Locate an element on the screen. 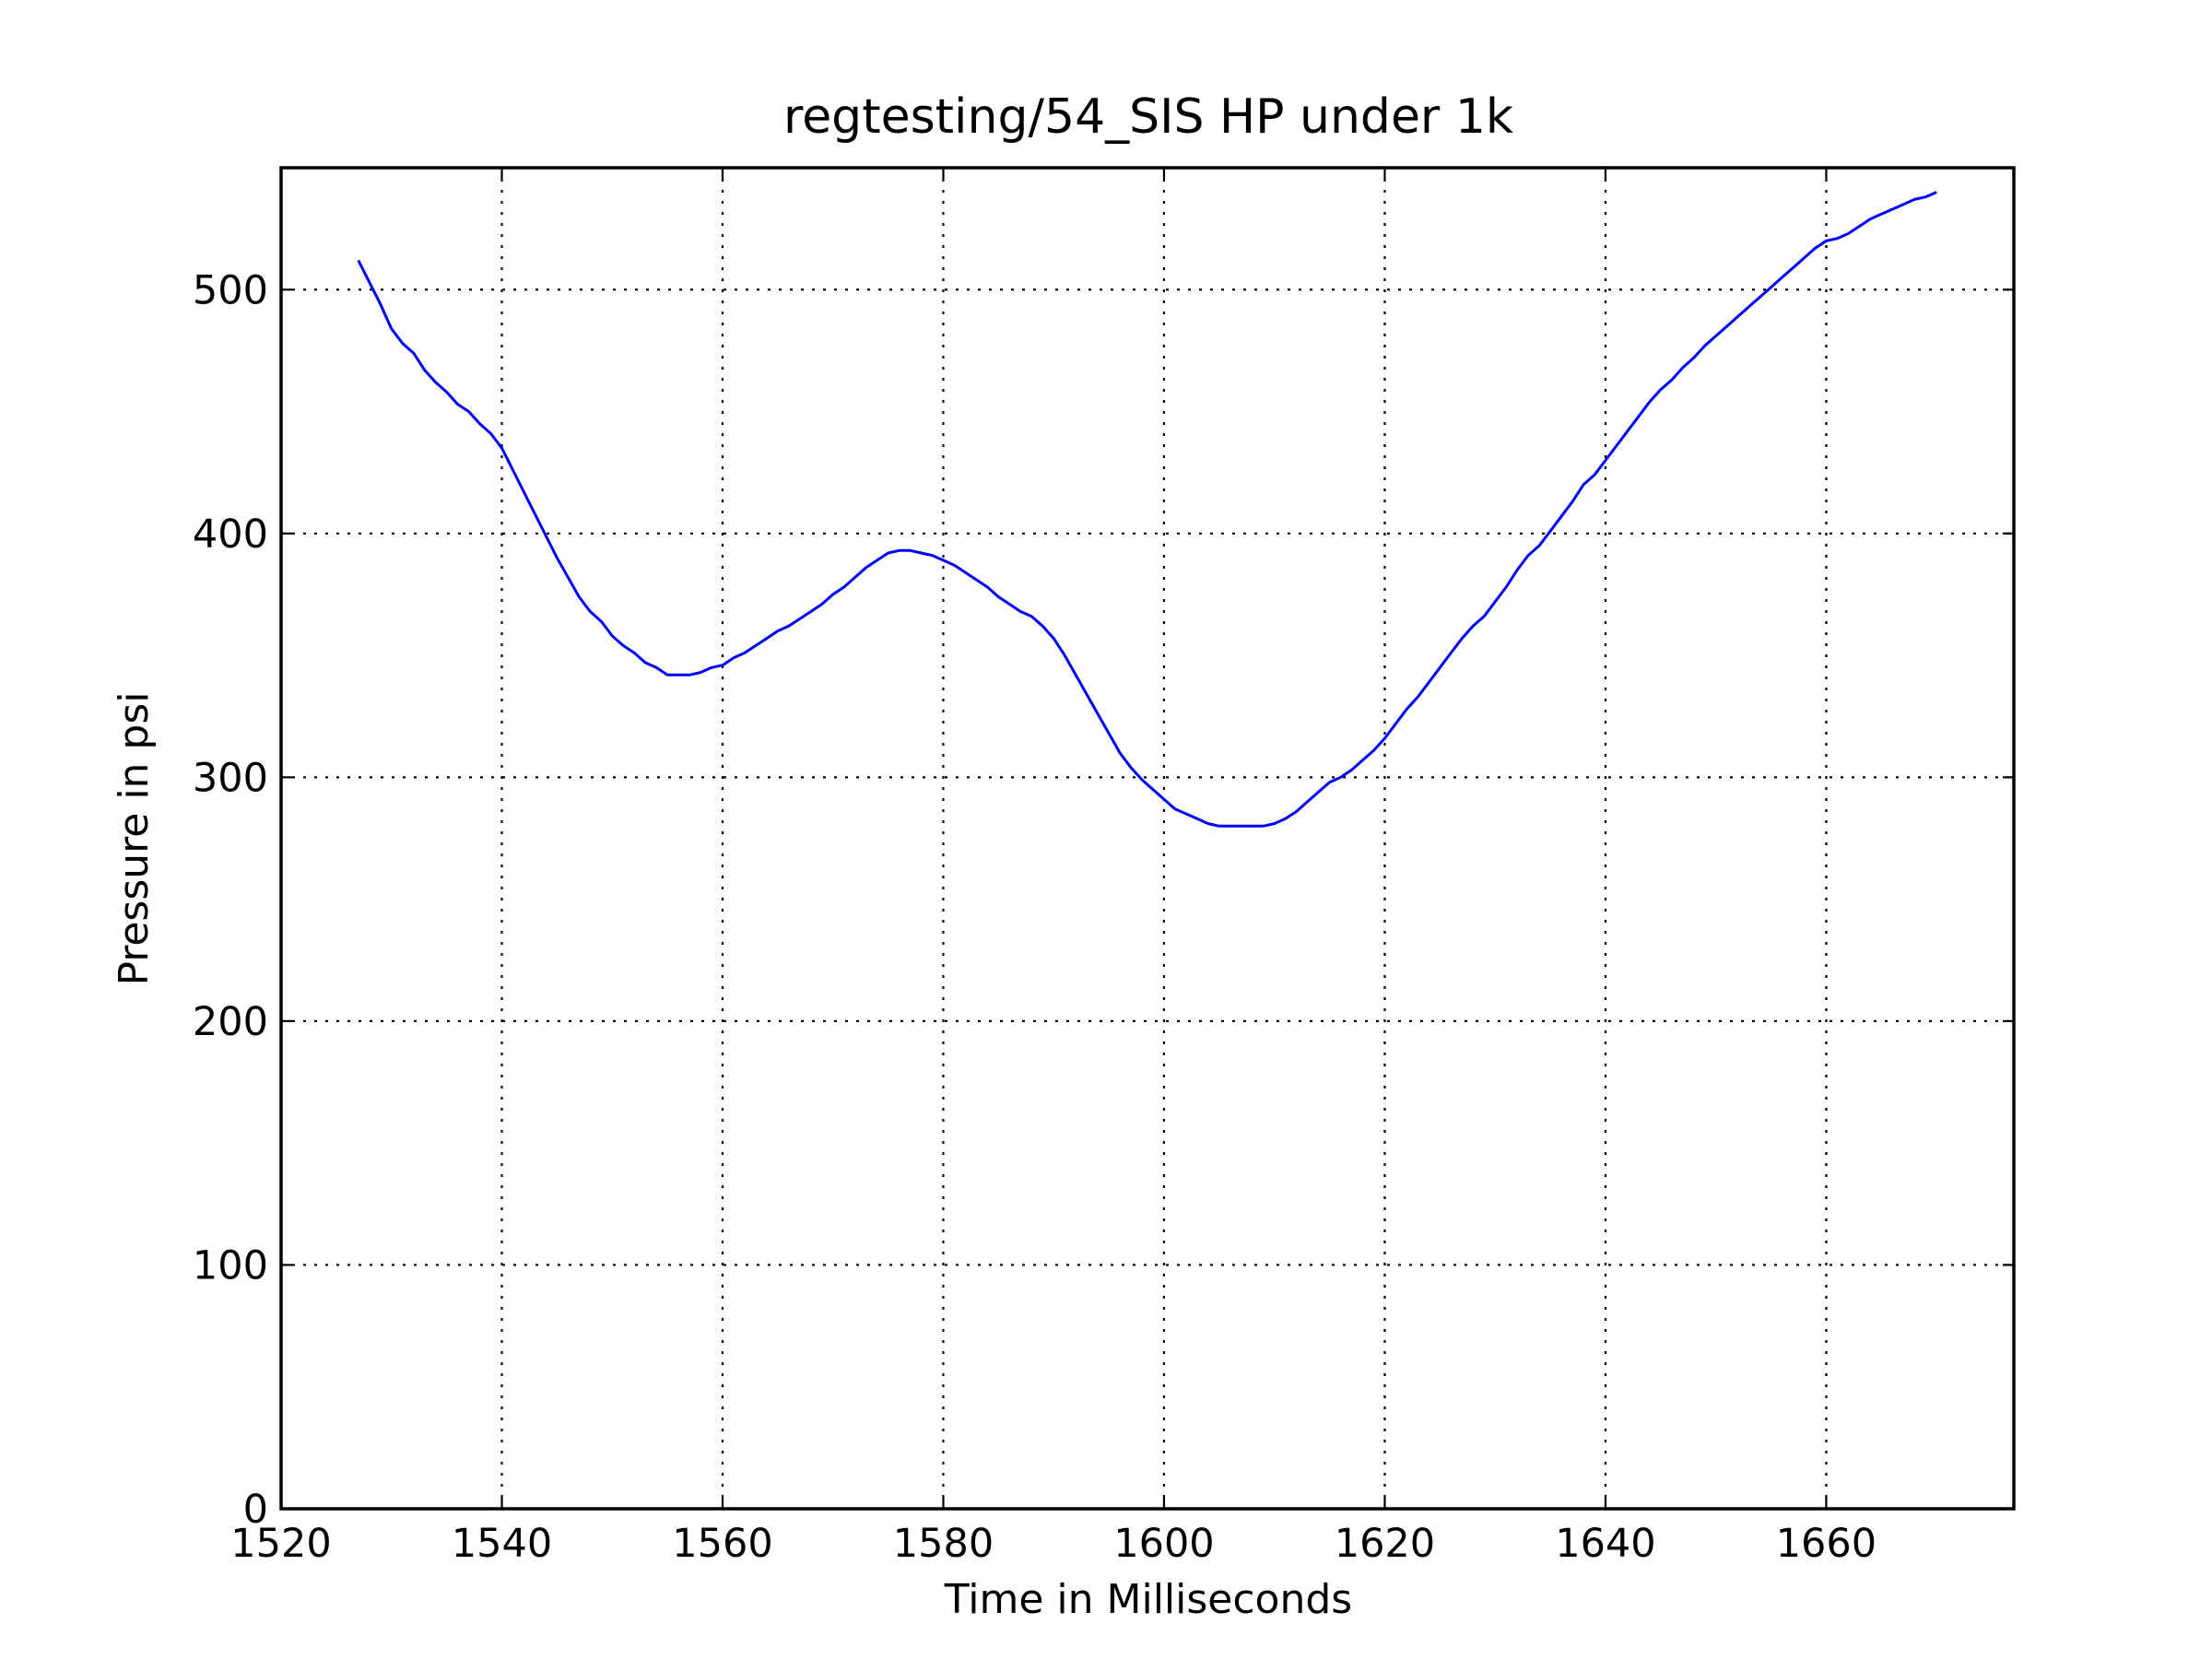  y-axis-label: Pressure in psi is located at coordinates (134, 838).